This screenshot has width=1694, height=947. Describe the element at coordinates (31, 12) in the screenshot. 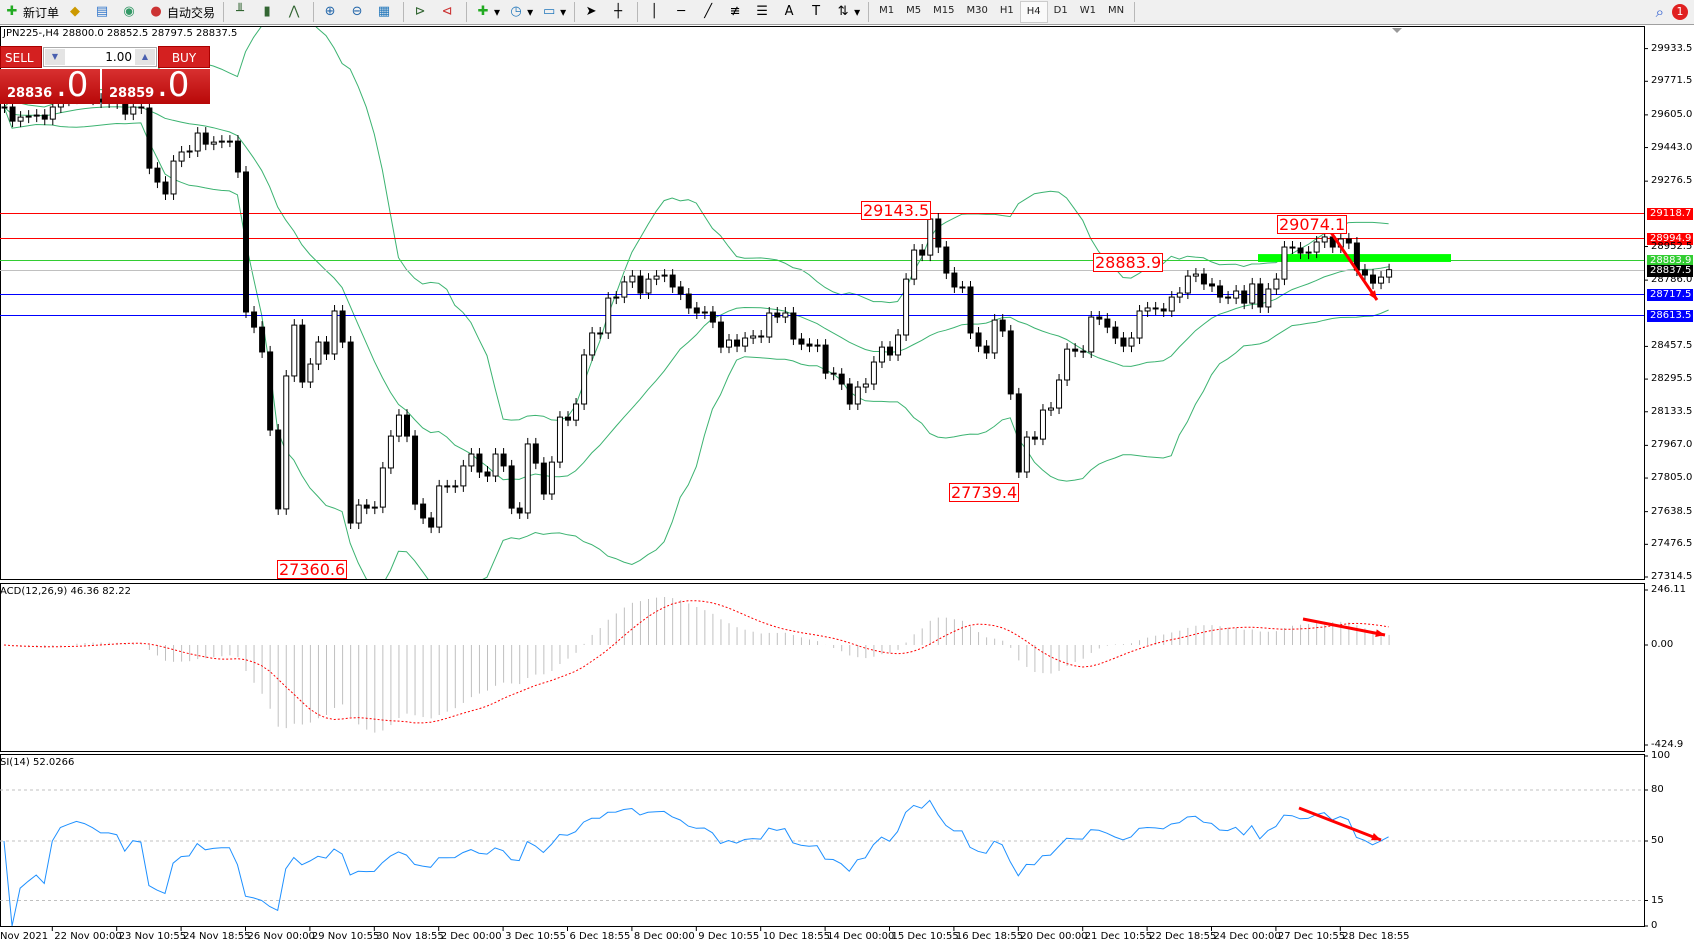

I see `new-order-button: ✚ 新订单` at that location.